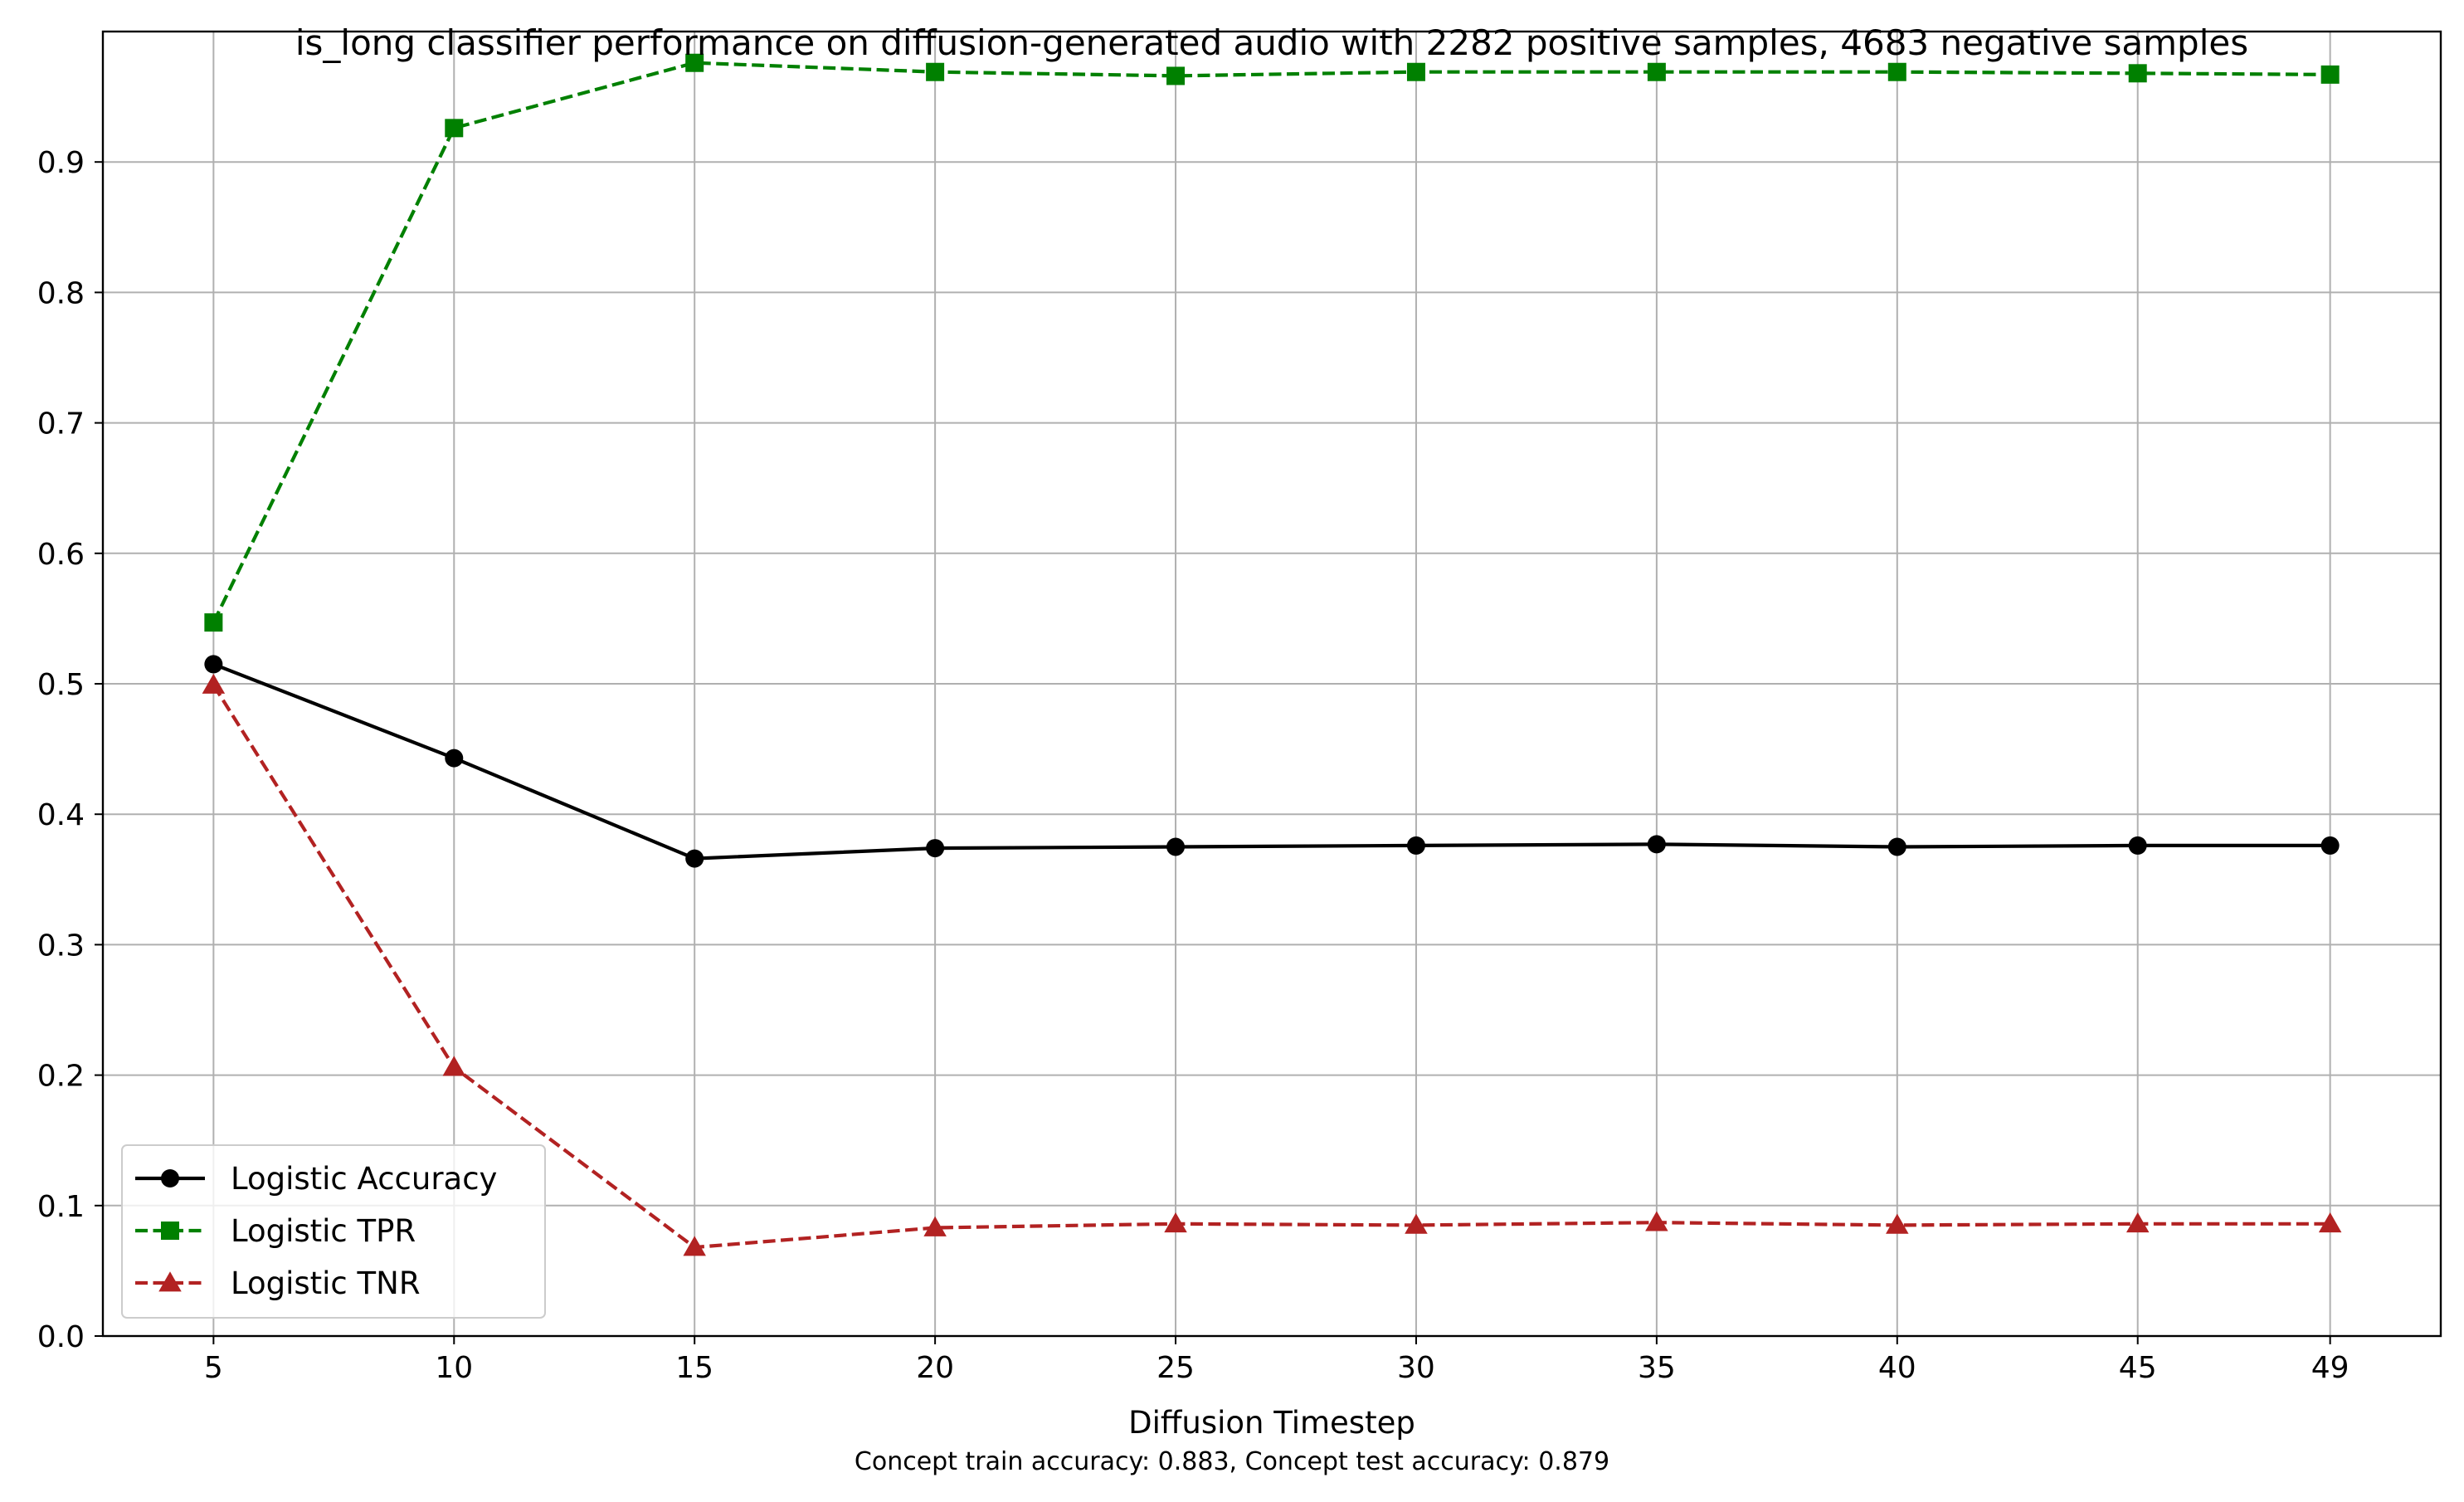  What do you see at coordinates (364, 1179) in the screenshot?
I see `legend-label-logistic-accuracy: Logistic Accuracy` at bounding box center [364, 1179].